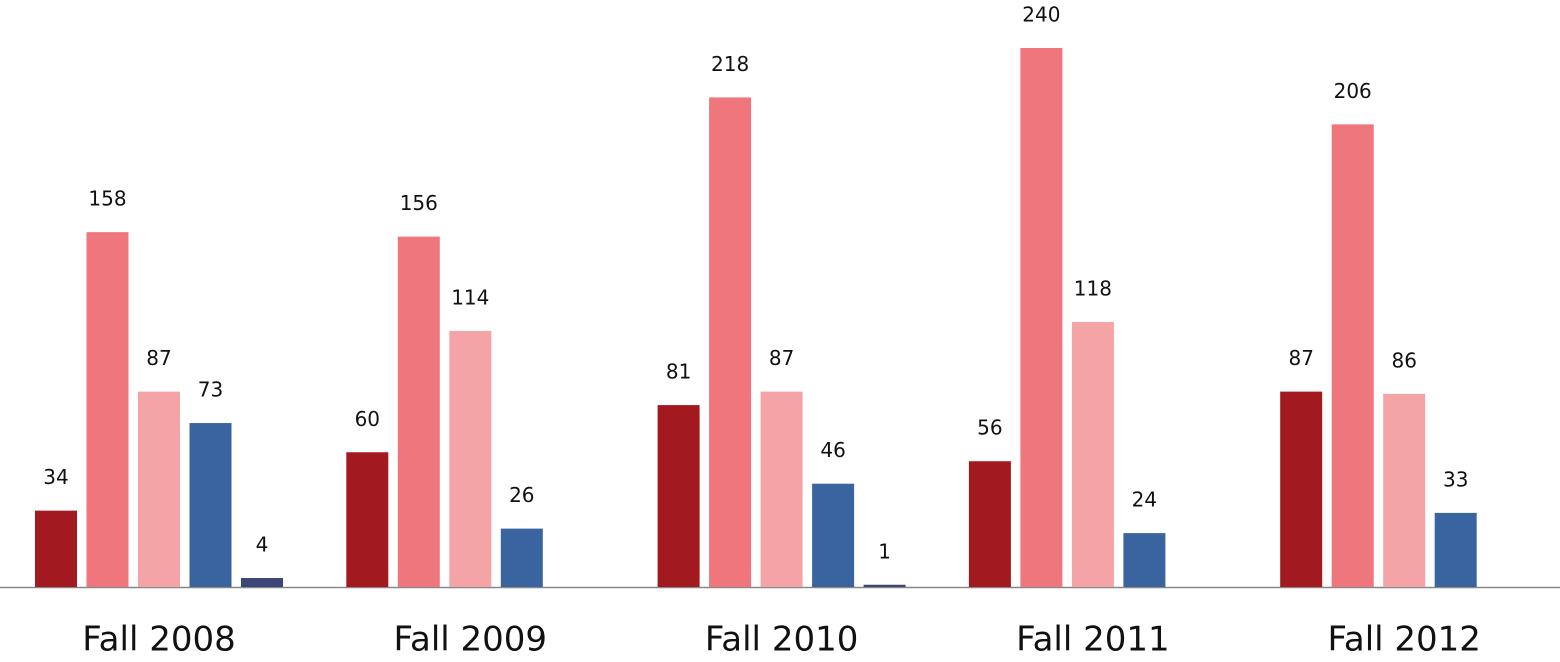 This screenshot has width=1560, height=662. I want to click on data-label: 158, so click(107, 199).